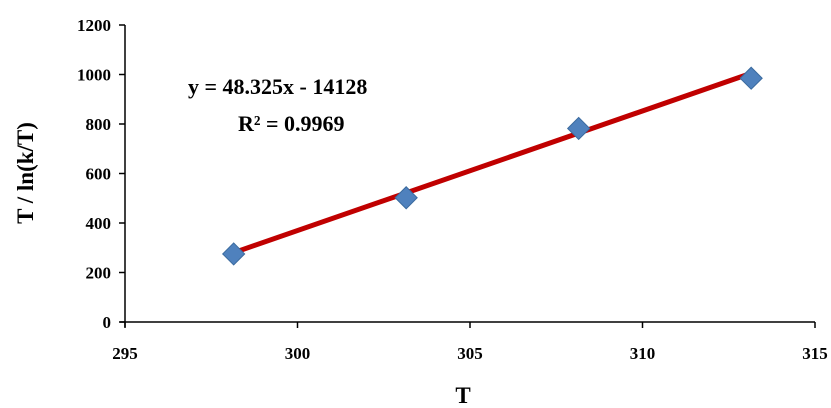  Describe the element at coordinates (99, 273) in the screenshot. I see `y-tick-label: 200` at that location.